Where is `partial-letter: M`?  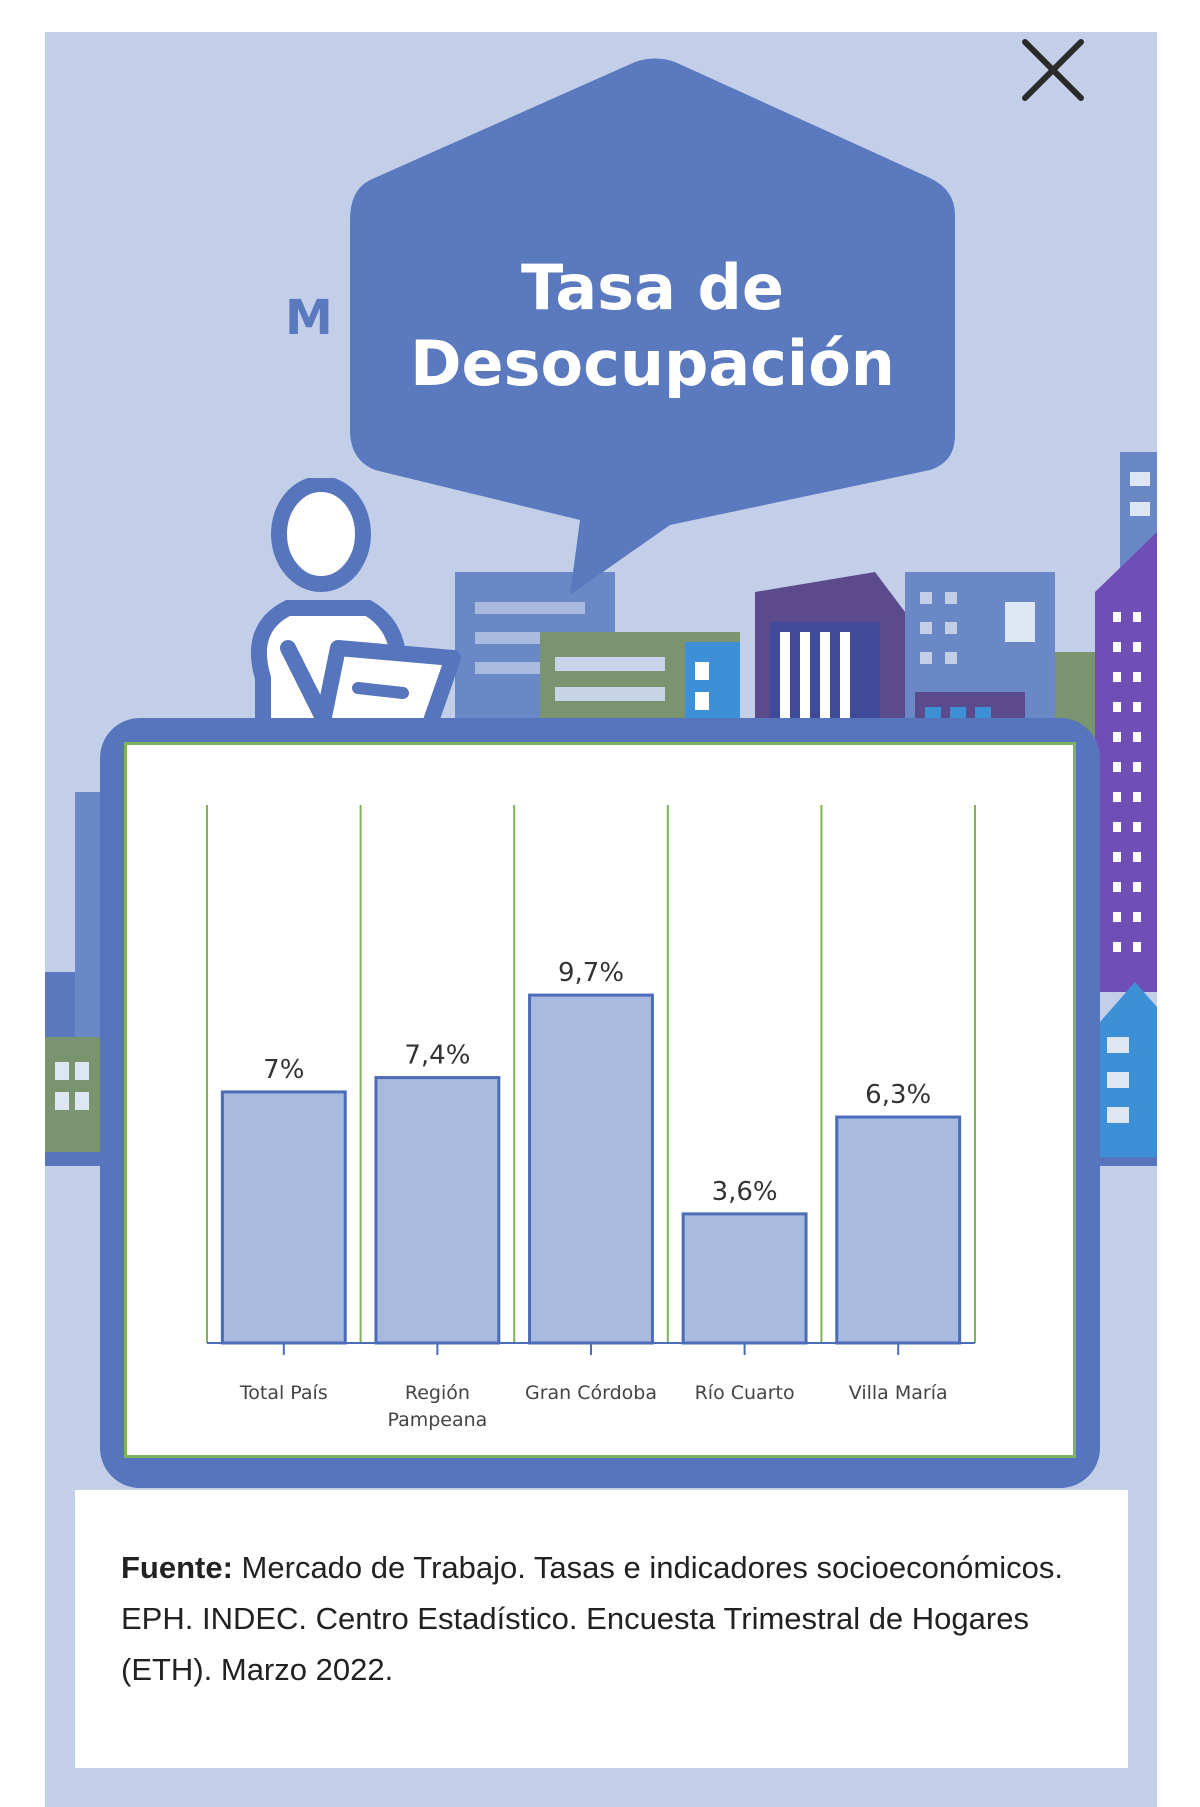 partial-letter: M is located at coordinates (309, 318).